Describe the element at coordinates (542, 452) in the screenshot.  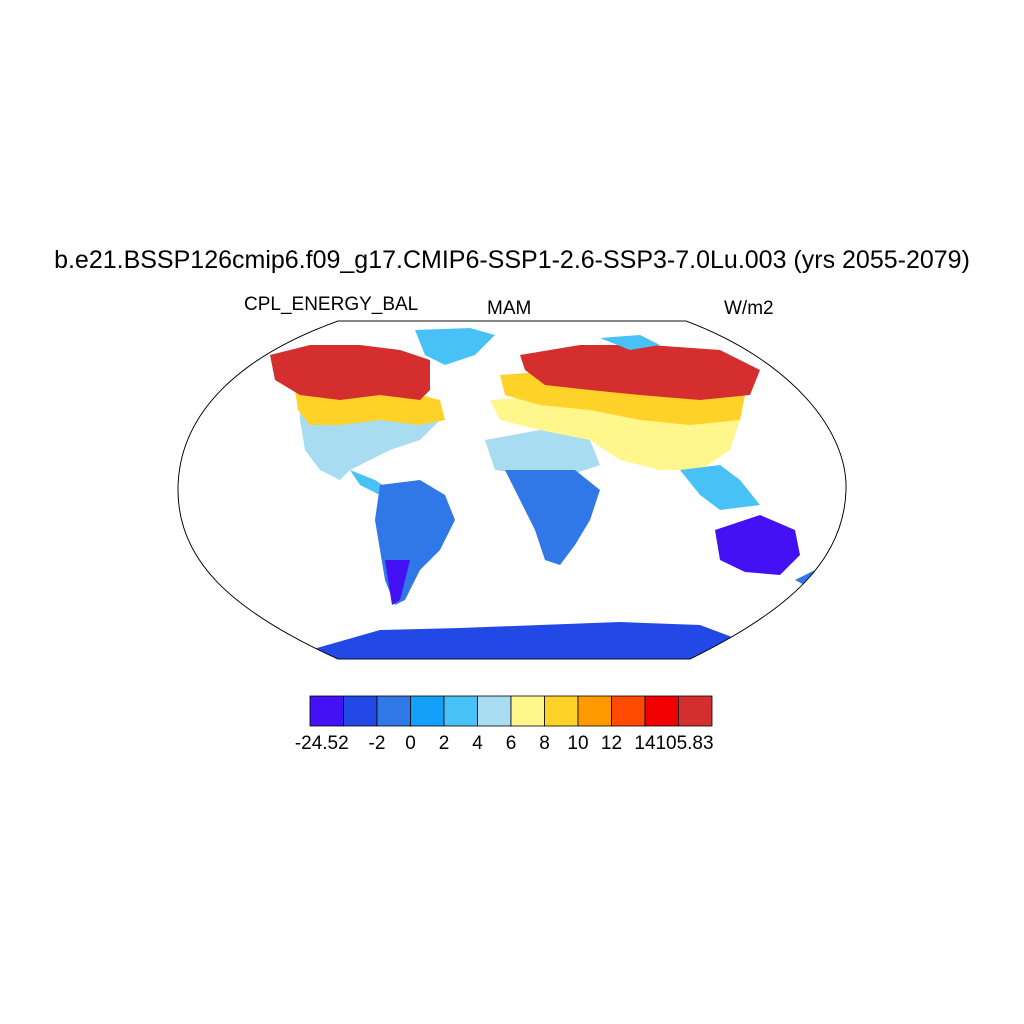
I see `africa-north` at that location.